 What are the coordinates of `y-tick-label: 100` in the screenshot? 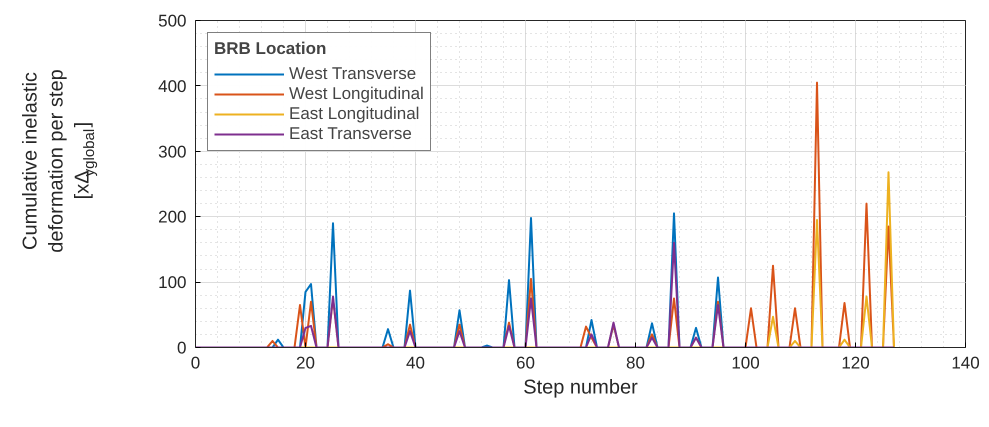 It's located at (172, 282).